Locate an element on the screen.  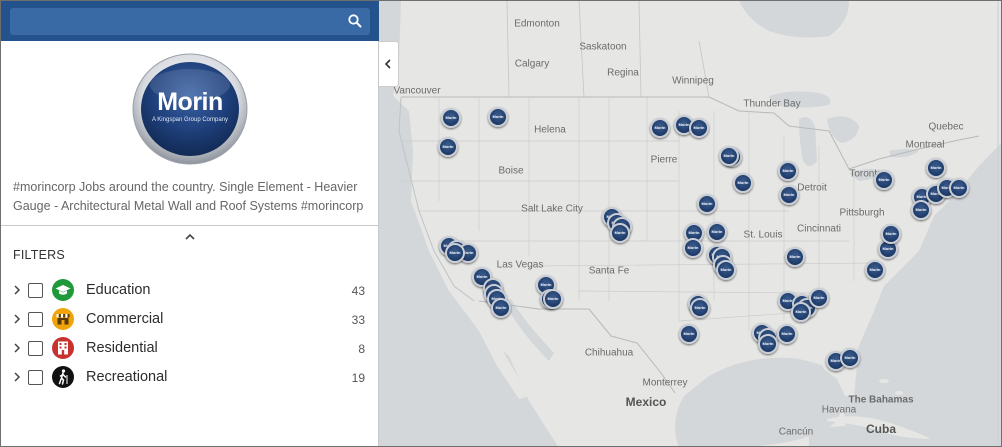
filter-label: Residential is located at coordinates (122, 348).